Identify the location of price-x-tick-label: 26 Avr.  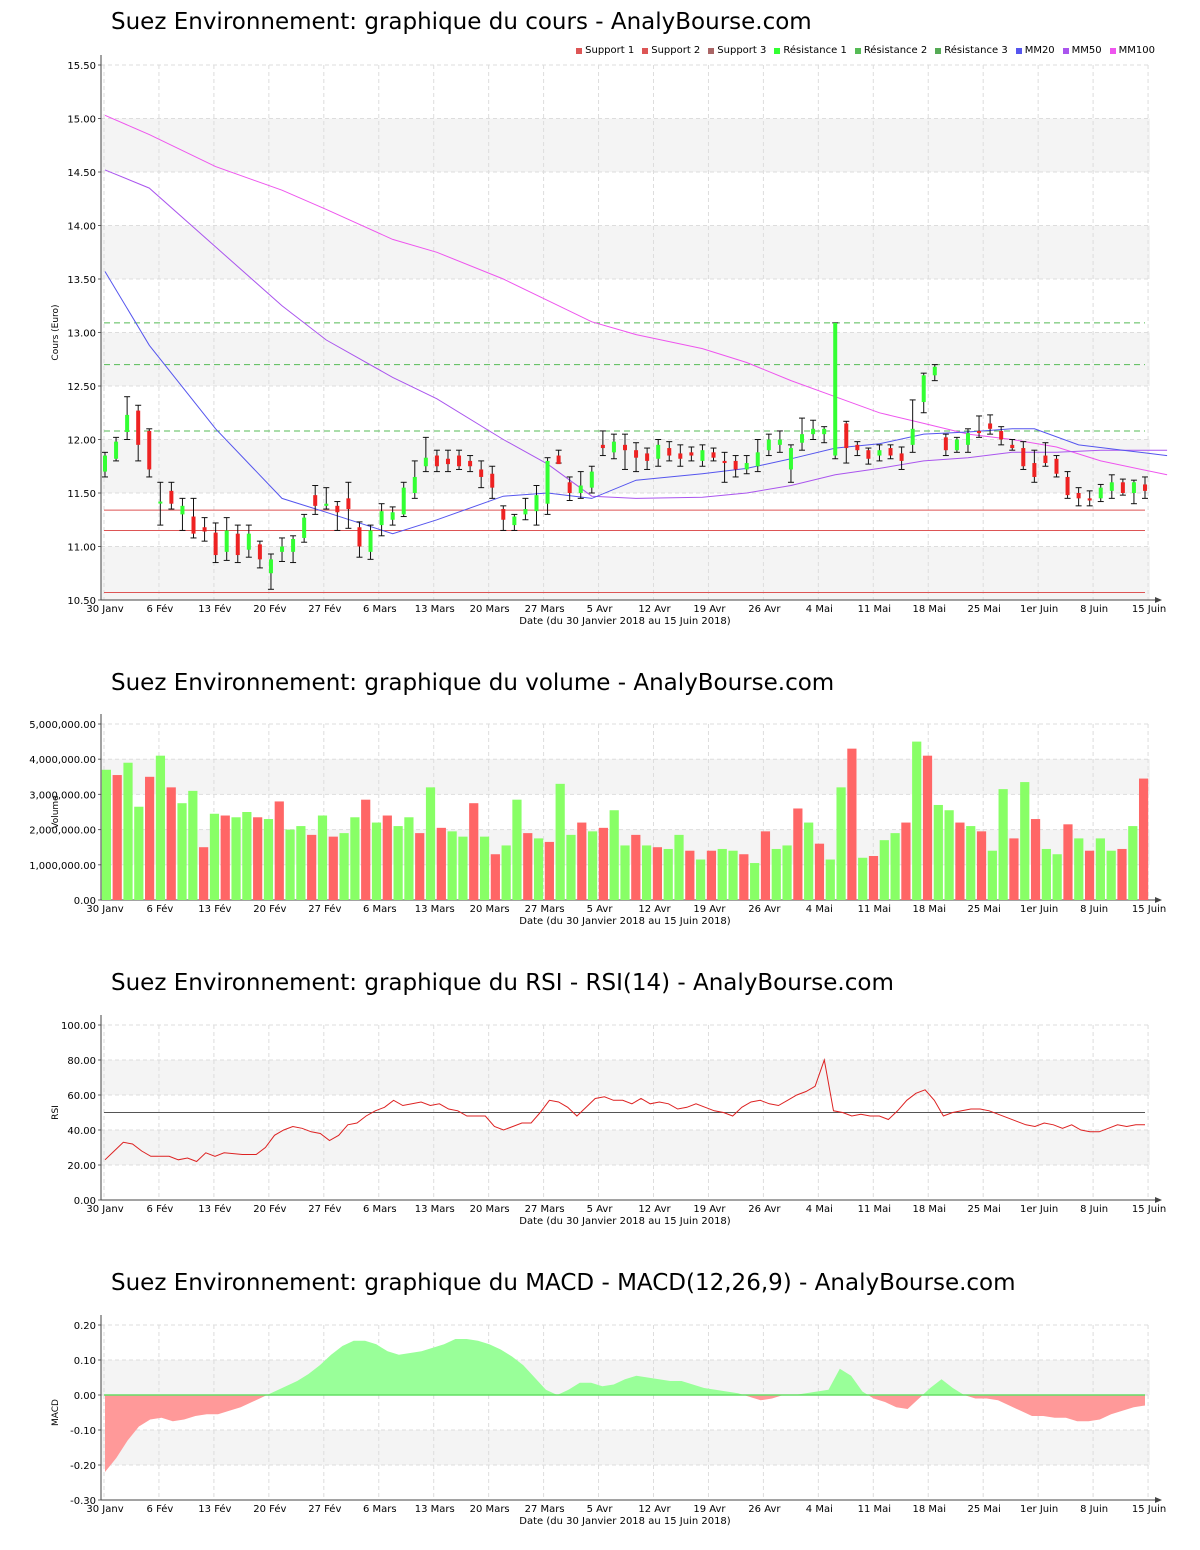
(764, 609).